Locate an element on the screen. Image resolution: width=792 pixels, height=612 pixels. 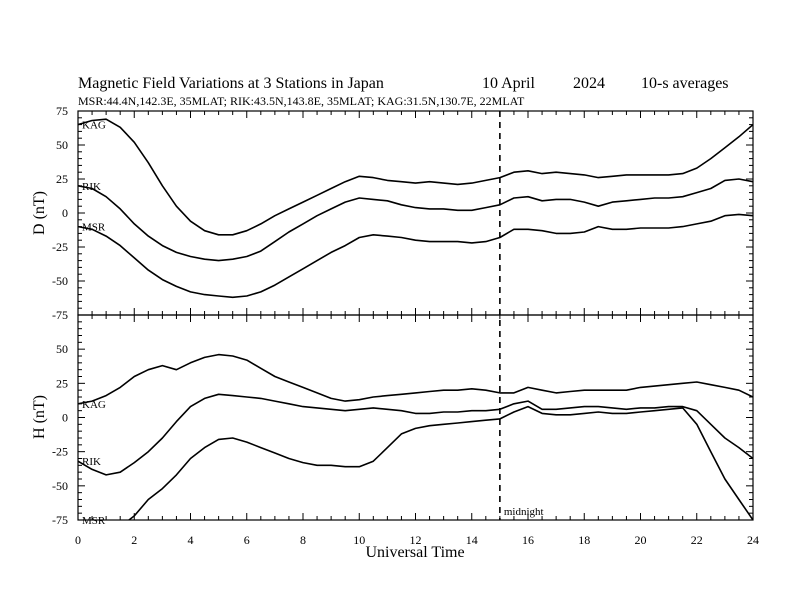
h-panel-ylabel: H (nT) is located at coordinates (39, 417).